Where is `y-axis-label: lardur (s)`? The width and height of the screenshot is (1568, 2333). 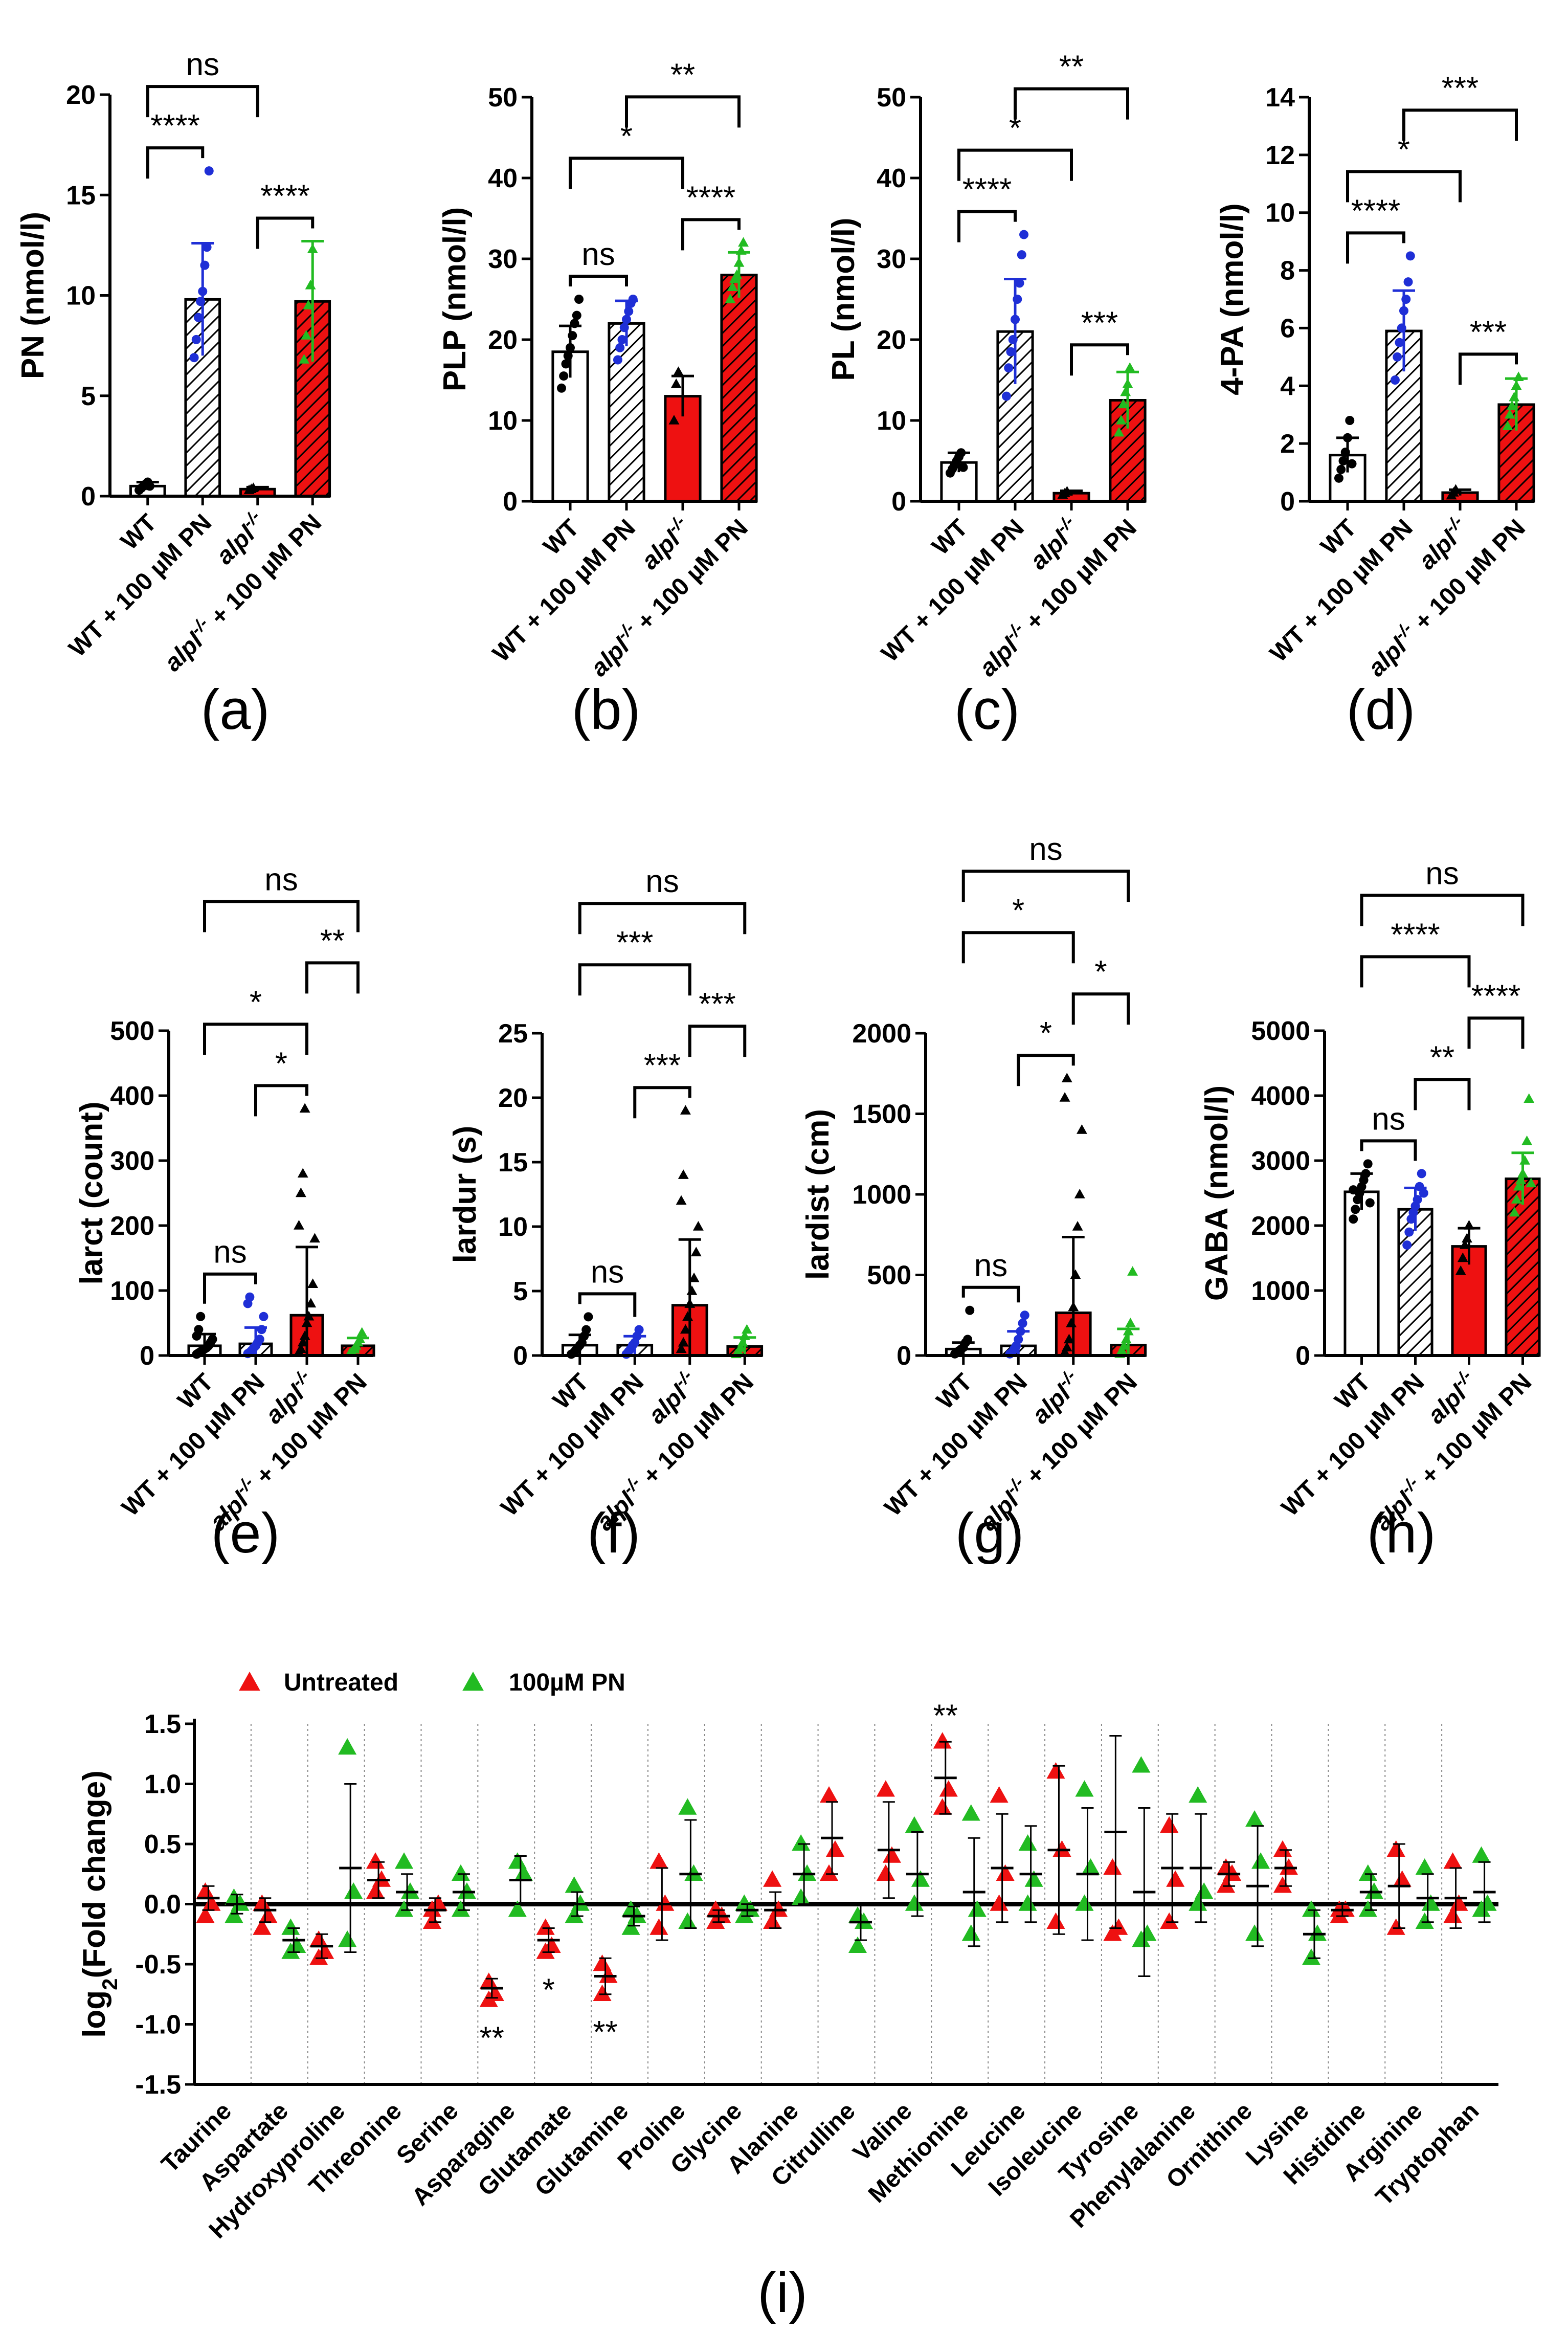 y-axis-label: lardur (s) is located at coordinates (465, 1194).